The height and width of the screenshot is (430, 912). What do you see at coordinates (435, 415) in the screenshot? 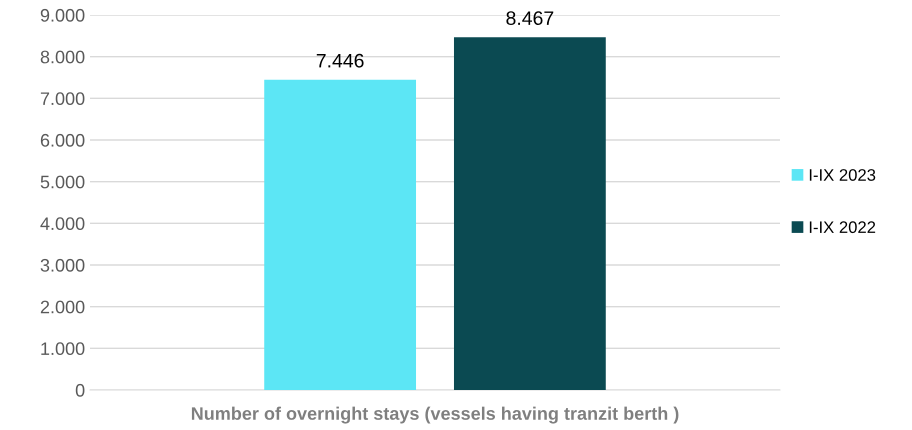
I see `x-tick-label: Number of overnight stays (vessels having tranzit berth )` at bounding box center [435, 415].